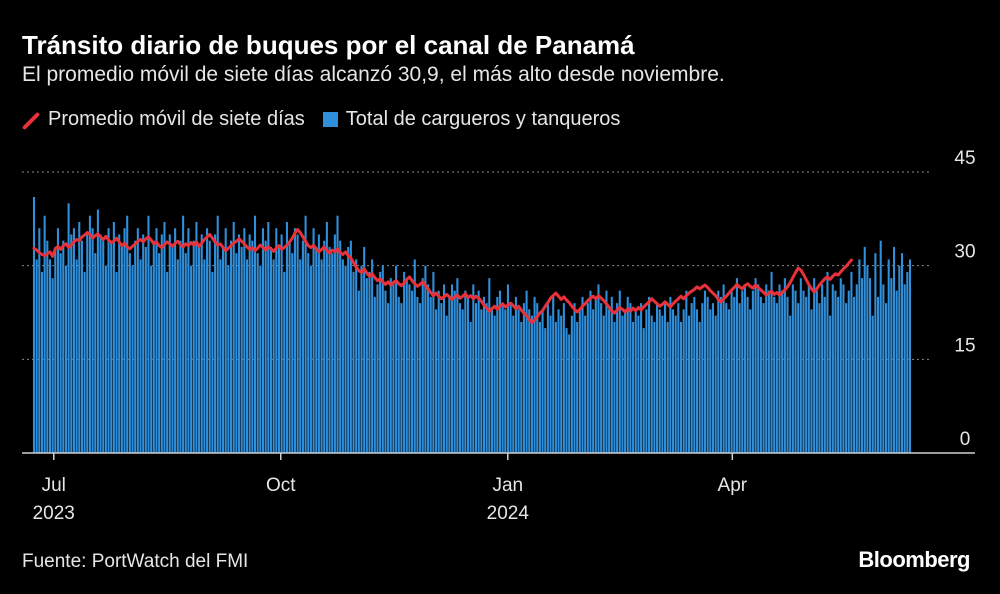  I want to click on x-tick-year-label: 2024, so click(508, 513).